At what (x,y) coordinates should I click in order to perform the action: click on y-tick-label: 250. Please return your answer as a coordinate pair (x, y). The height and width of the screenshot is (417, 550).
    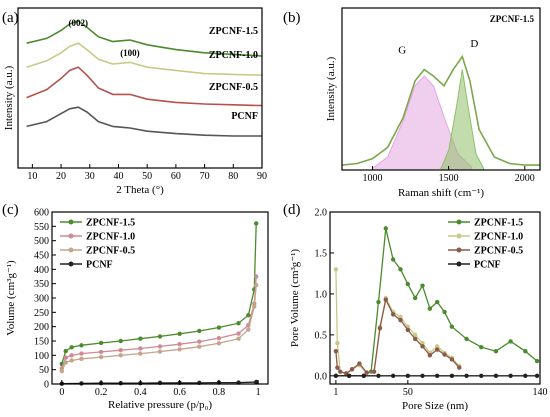
    Looking at the image, I should click on (41, 313).